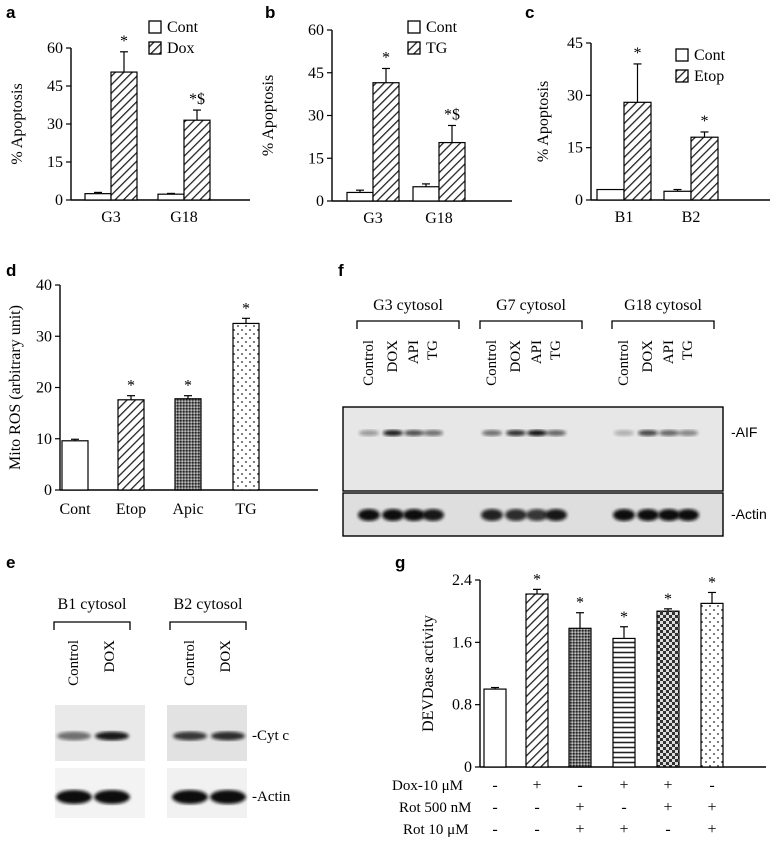  I want to click on chart-a-category-label: G18, so click(184, 217).